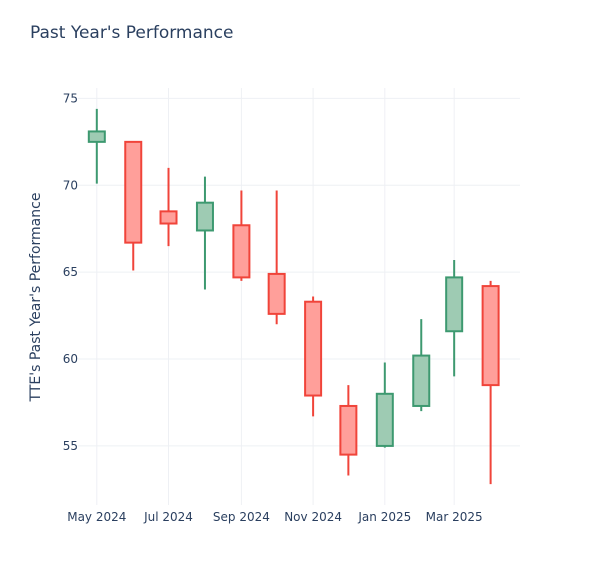 The width and height of the screenshot is (600, 575). Describe the element at coordinates (70, 272) in the screenshot. I see `y-tick-label: 65` at that location.